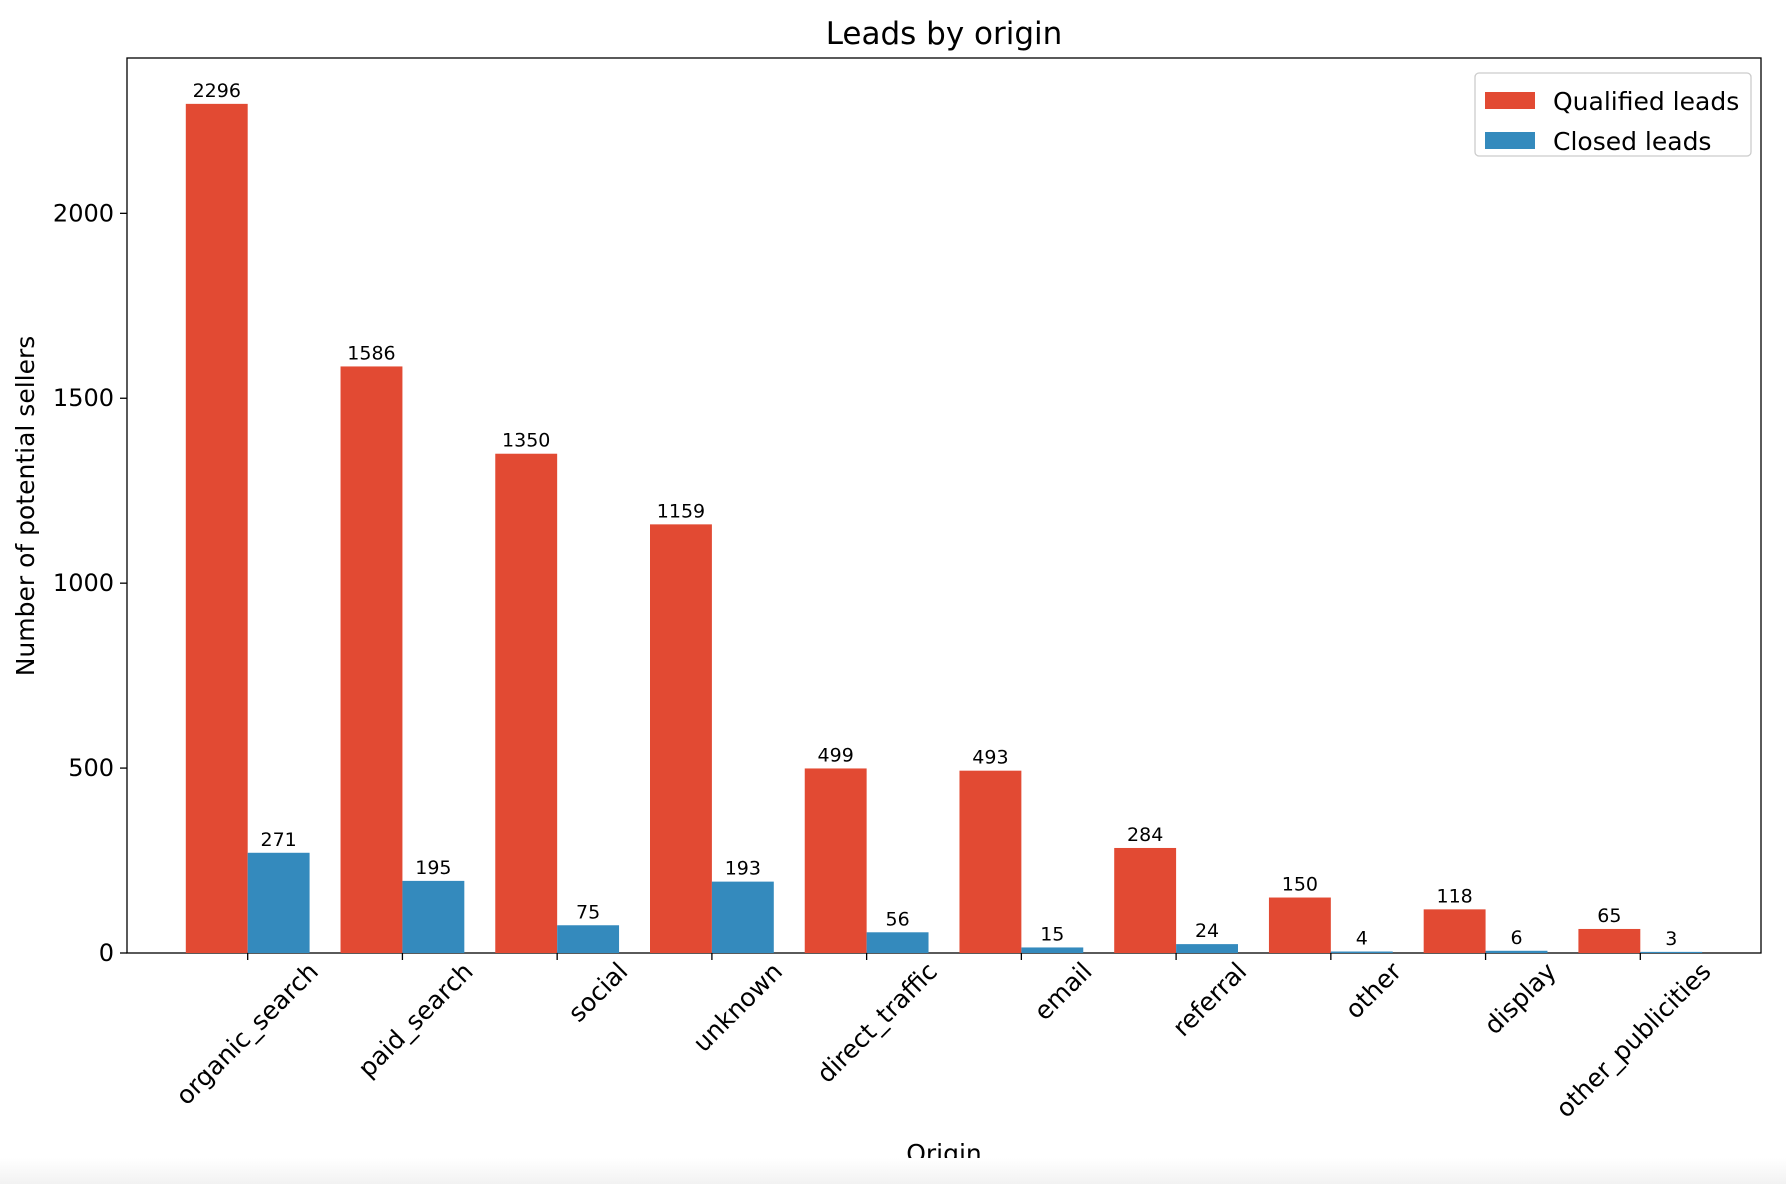 The width and height of the screenshot is (1786, 1184). Describe the element at coordinates (681, 511) in the screenshot. I see `data-label: 1159` at that location.